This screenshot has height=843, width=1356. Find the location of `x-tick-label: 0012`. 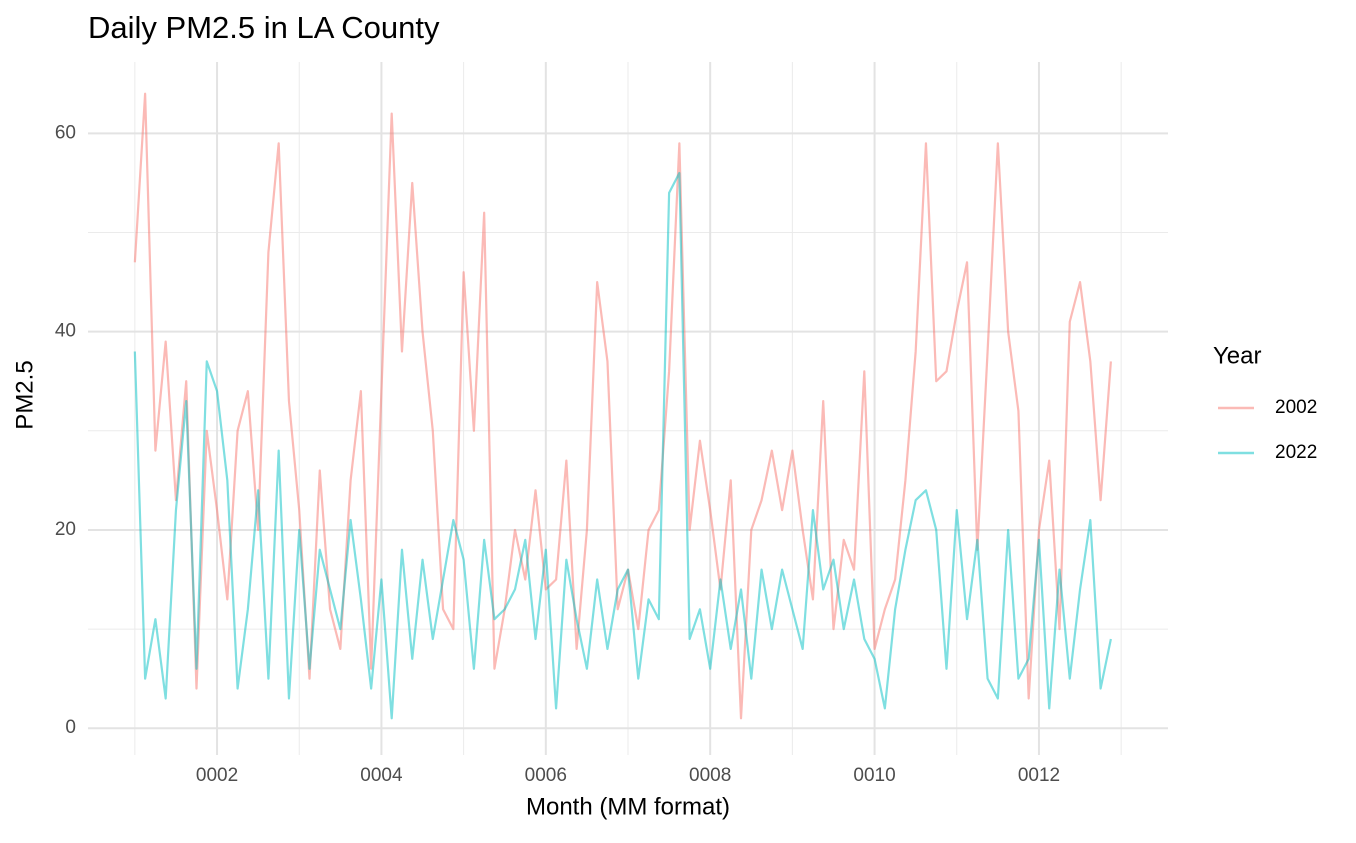

x-tick-label: 0012 is located at coordinates (1039, 775).